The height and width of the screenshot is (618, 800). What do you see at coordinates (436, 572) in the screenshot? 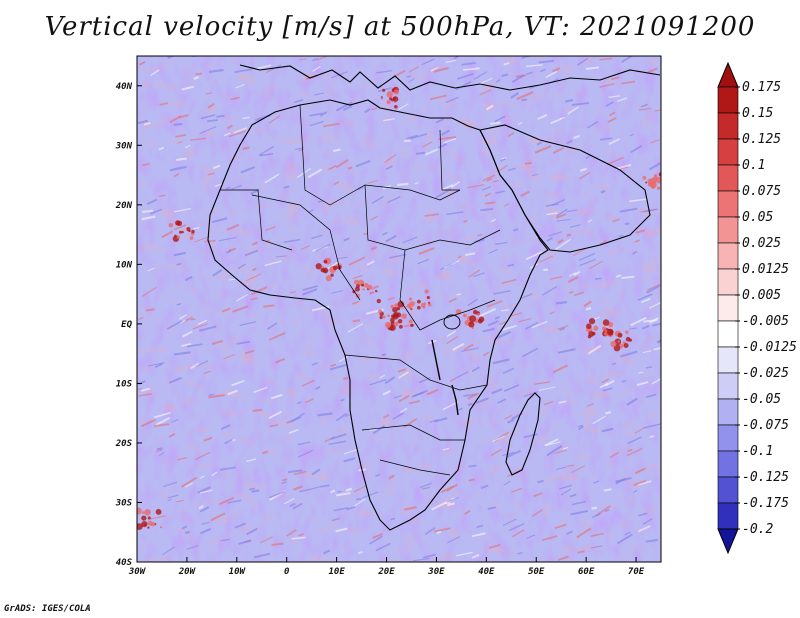
I see `lon-tick-label: 30E` at bounding box center [436, 572].